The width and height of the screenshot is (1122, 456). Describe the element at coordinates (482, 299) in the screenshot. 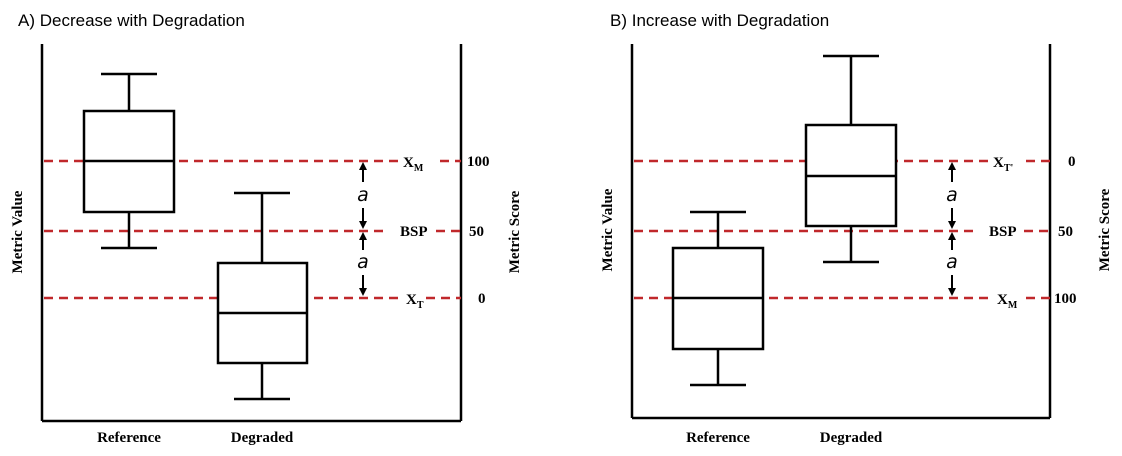

I see `panel-a-score-0: 0` at that location.